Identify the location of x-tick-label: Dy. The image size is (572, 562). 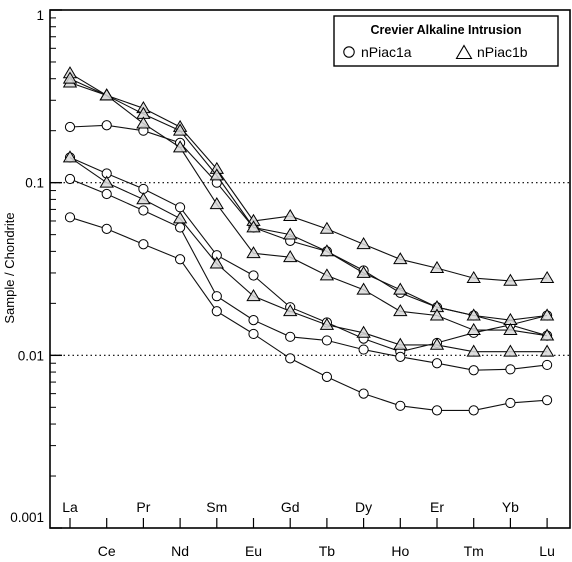
(363, 507).